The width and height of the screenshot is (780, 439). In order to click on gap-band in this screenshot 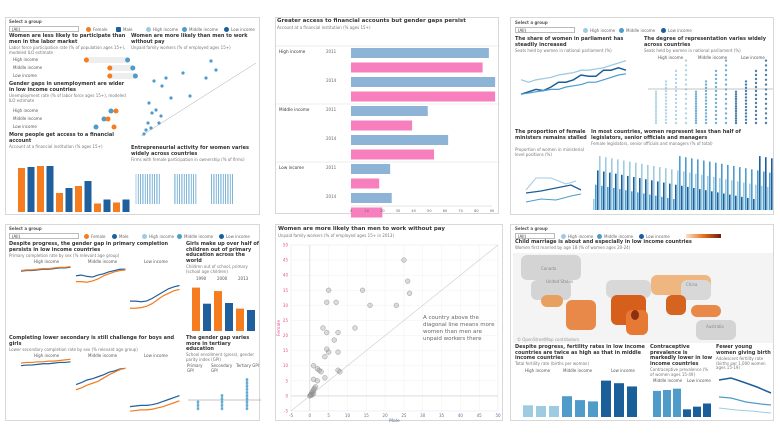, I will do `click(121, 68)`.